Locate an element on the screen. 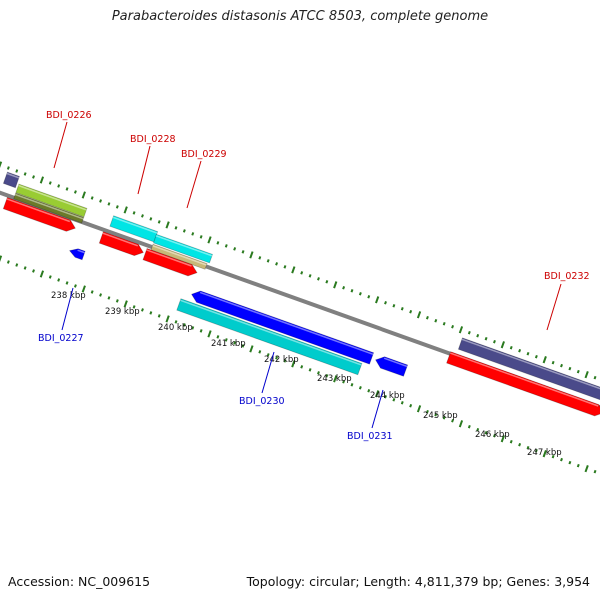 This screenshot has width=600, height=600. gene-bdi0228-red-highlight is located at coordinates (120, 239).